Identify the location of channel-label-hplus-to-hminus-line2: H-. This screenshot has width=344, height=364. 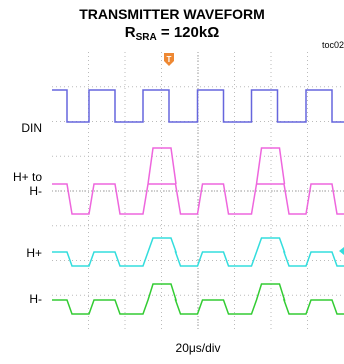
(35, 191).